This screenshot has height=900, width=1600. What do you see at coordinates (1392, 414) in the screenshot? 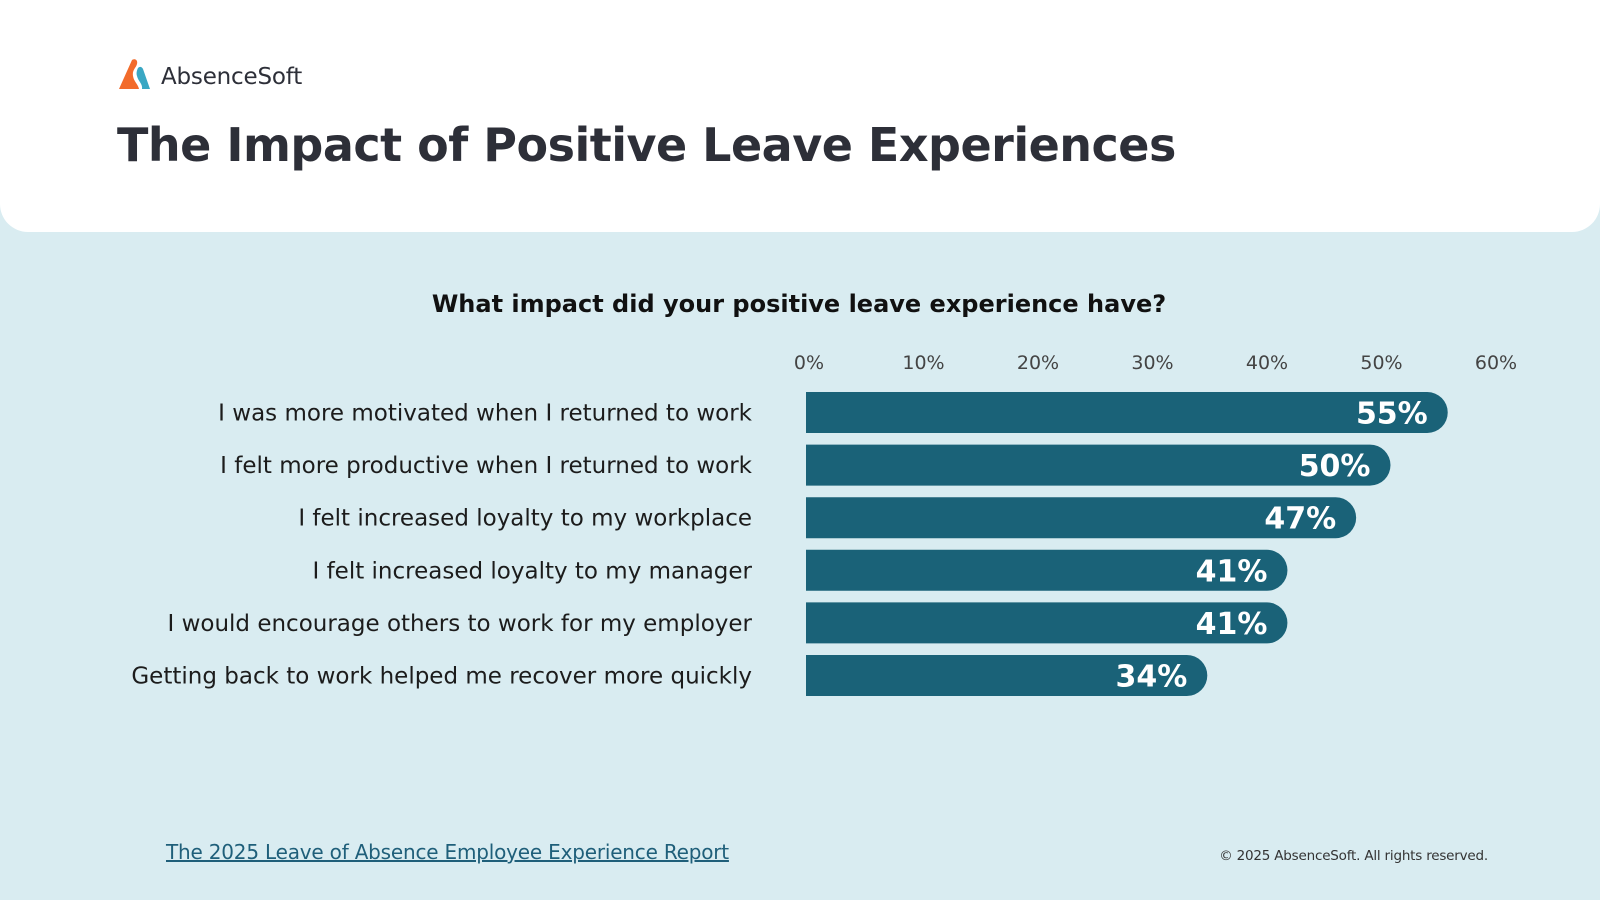
I see `value-label: 55%` at bounding box center [1392, 414].